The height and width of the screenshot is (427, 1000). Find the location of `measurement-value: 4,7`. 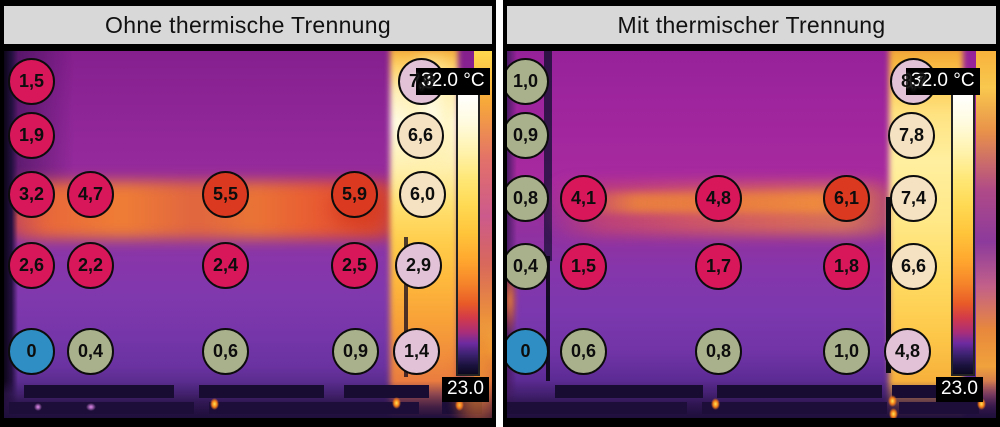

measurement-value: 4,7 is located at coordinates (90, 194).